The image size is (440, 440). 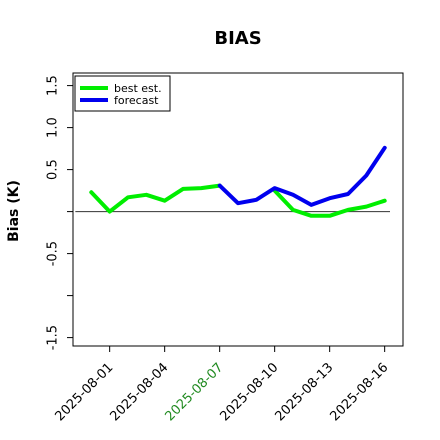 What do you see at coordinates (136, 100) in the screenshot?
I see `legend-label-forecast: forecast` at bounding box center [136, 100].